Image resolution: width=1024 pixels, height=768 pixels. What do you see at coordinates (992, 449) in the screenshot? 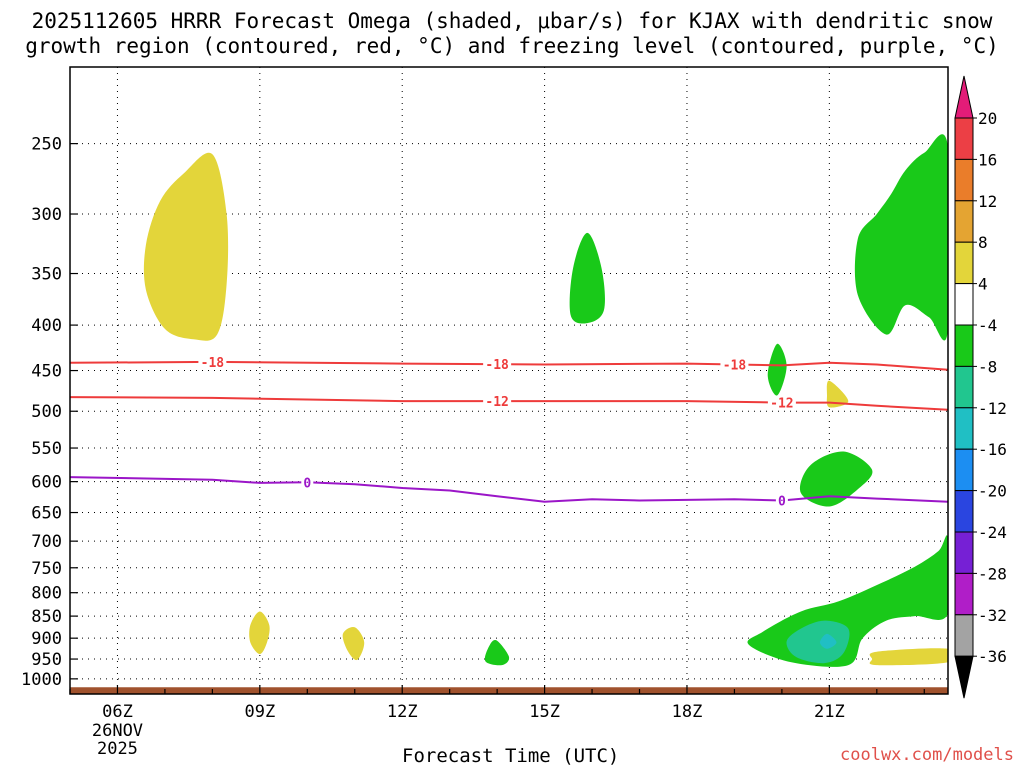
I see `colorbar-label: -16` at bounding box center [992, 449].